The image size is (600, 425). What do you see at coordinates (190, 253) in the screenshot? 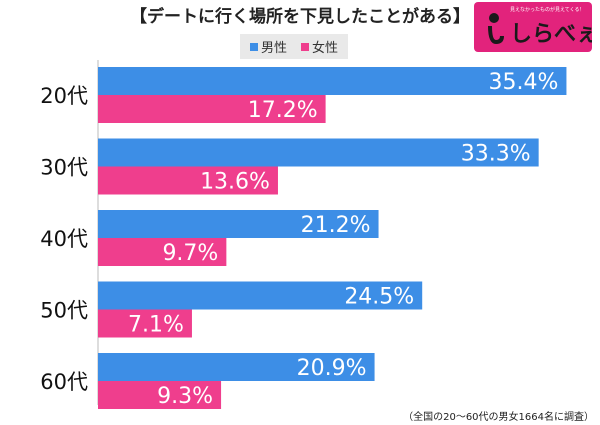
I see `data-label: 9.7%` at bounding box center [190, 253].